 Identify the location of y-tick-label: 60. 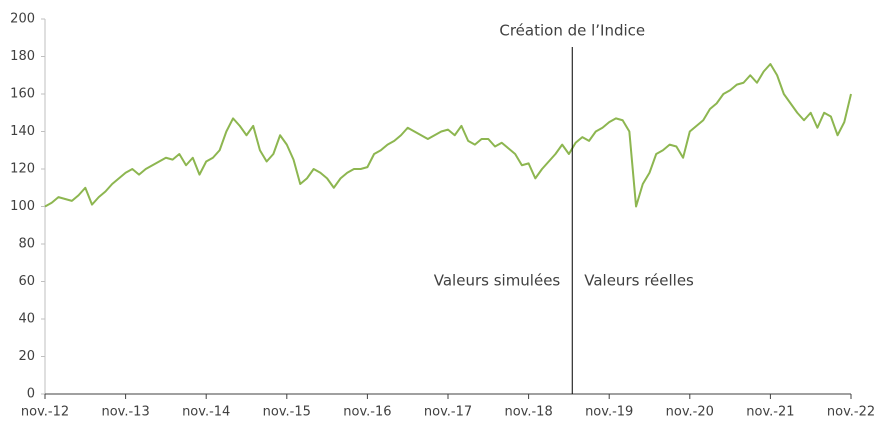
(26, 281).